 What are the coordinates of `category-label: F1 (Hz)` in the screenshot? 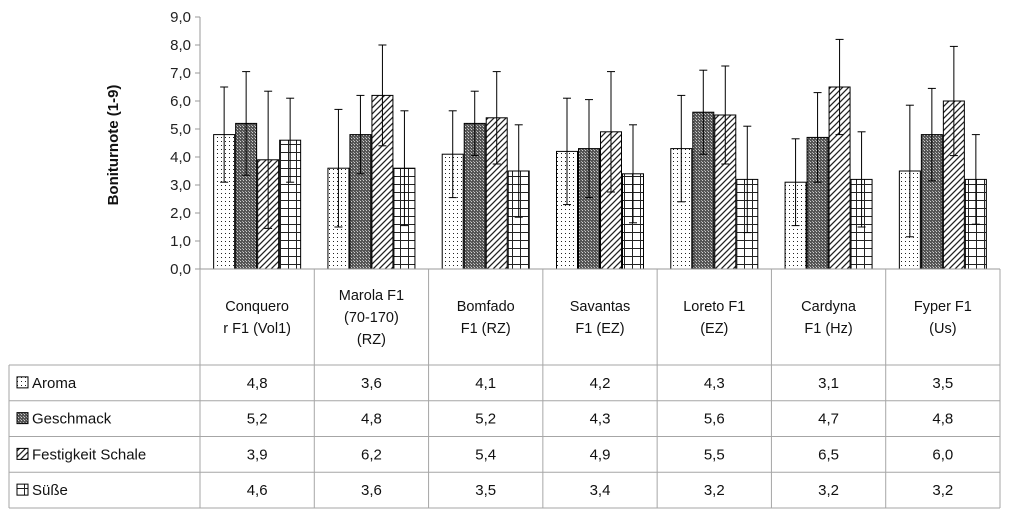 It's located at (828, 329).